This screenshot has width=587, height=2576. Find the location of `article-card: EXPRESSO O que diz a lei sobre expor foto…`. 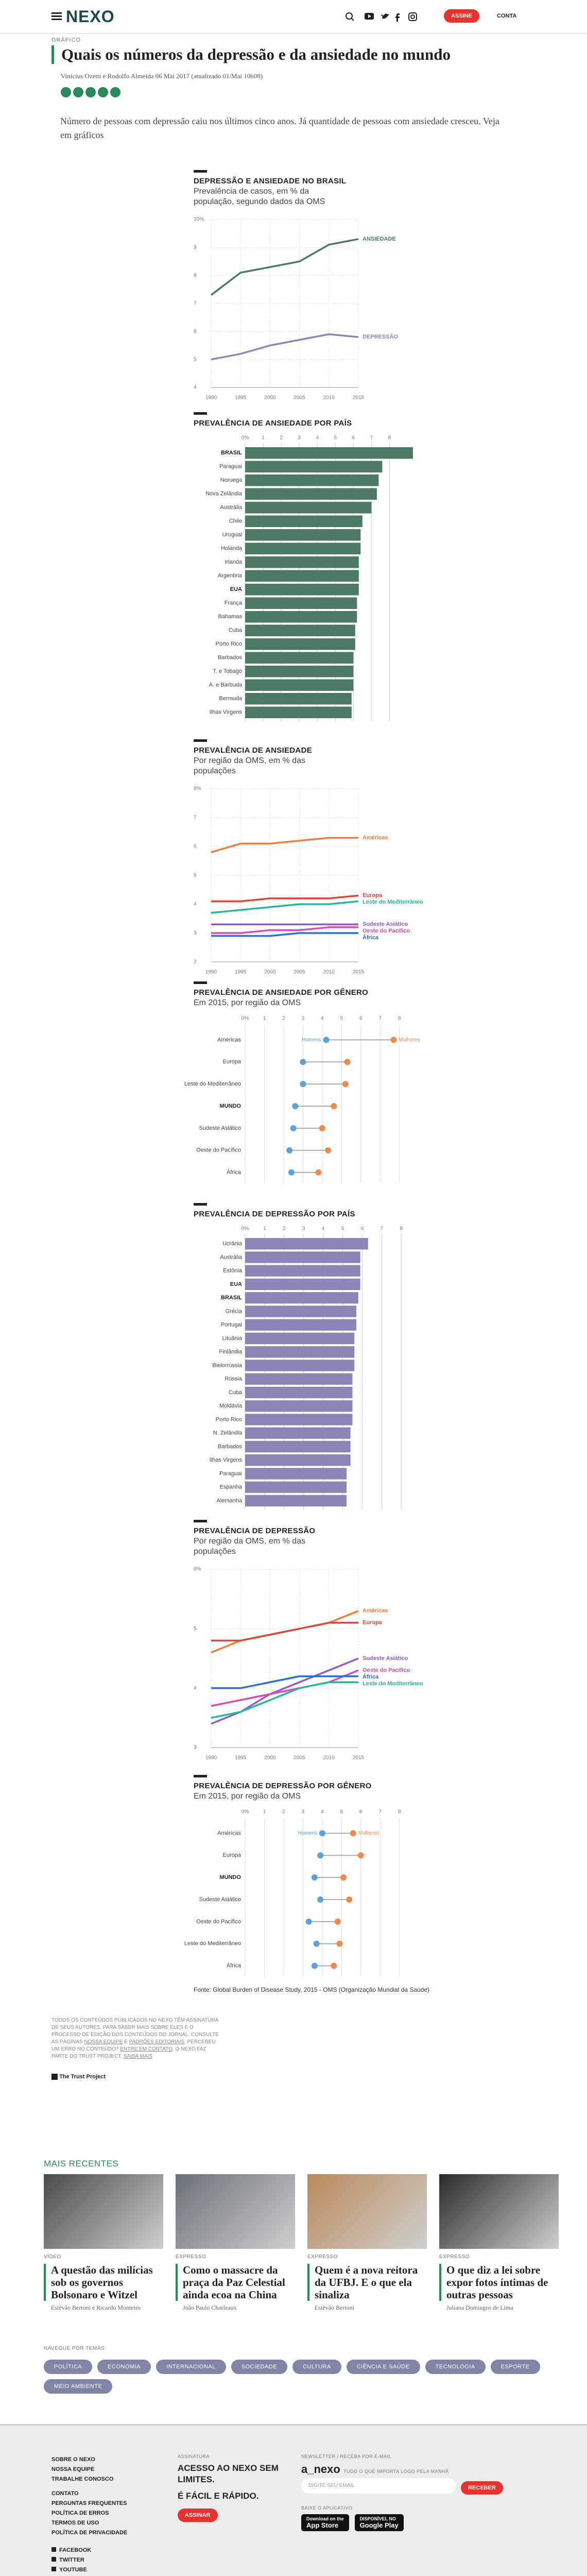

article-card: EXPRESSO O que diz a lei sobre expor foto… is located at coordinates (499, 2243).